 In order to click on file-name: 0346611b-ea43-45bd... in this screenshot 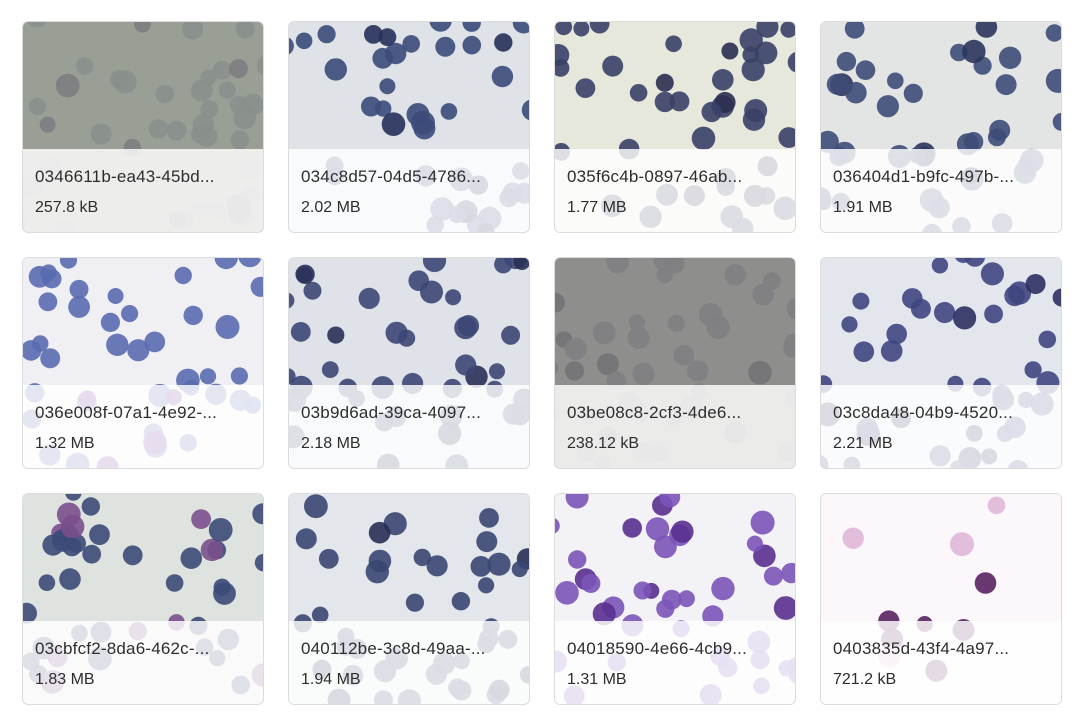, I will do `click(125, 176)`.